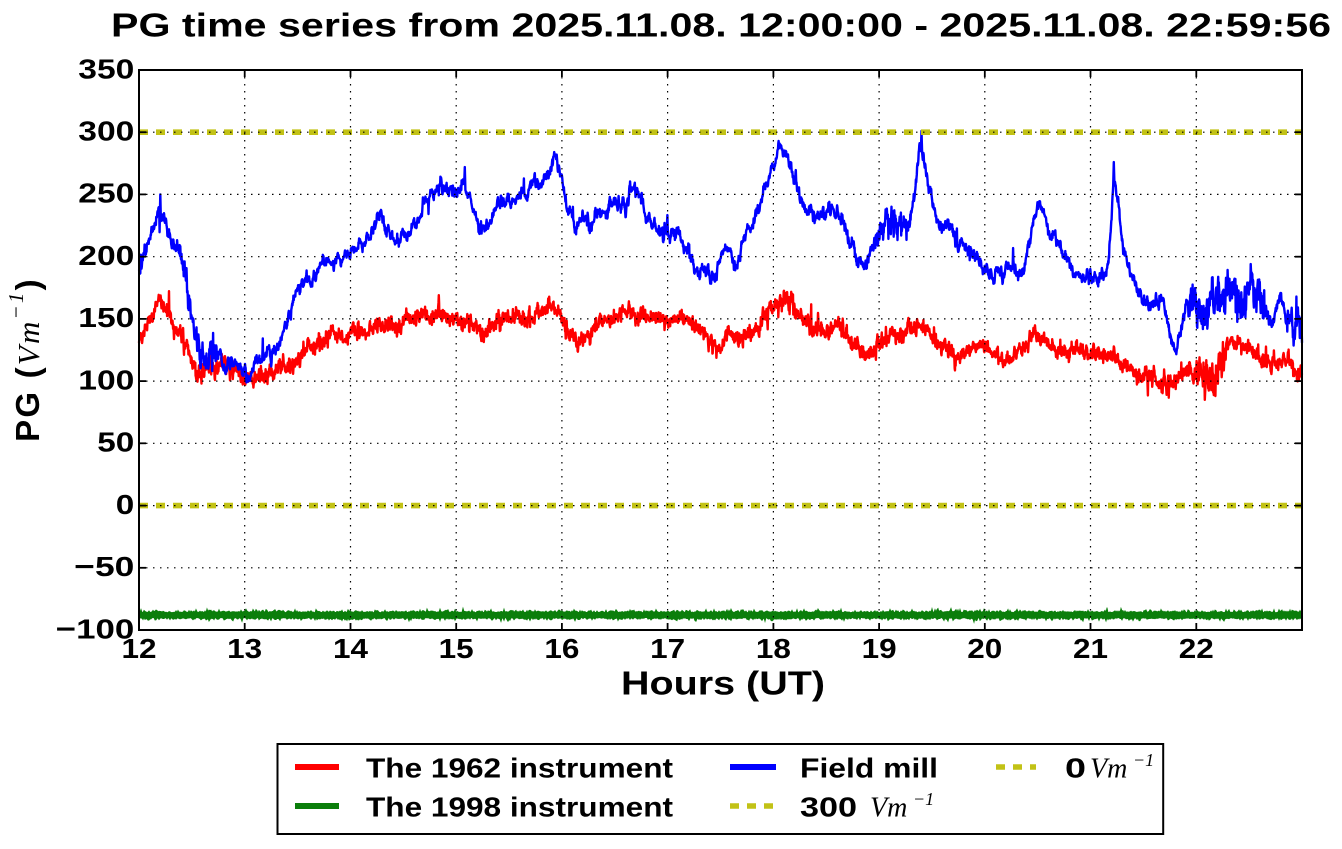 The image size is (1342, 849). What do you see at coordinates (773, 648) in the screenshot?
I see `svg-text: 18` at bounding box center [773, 648].